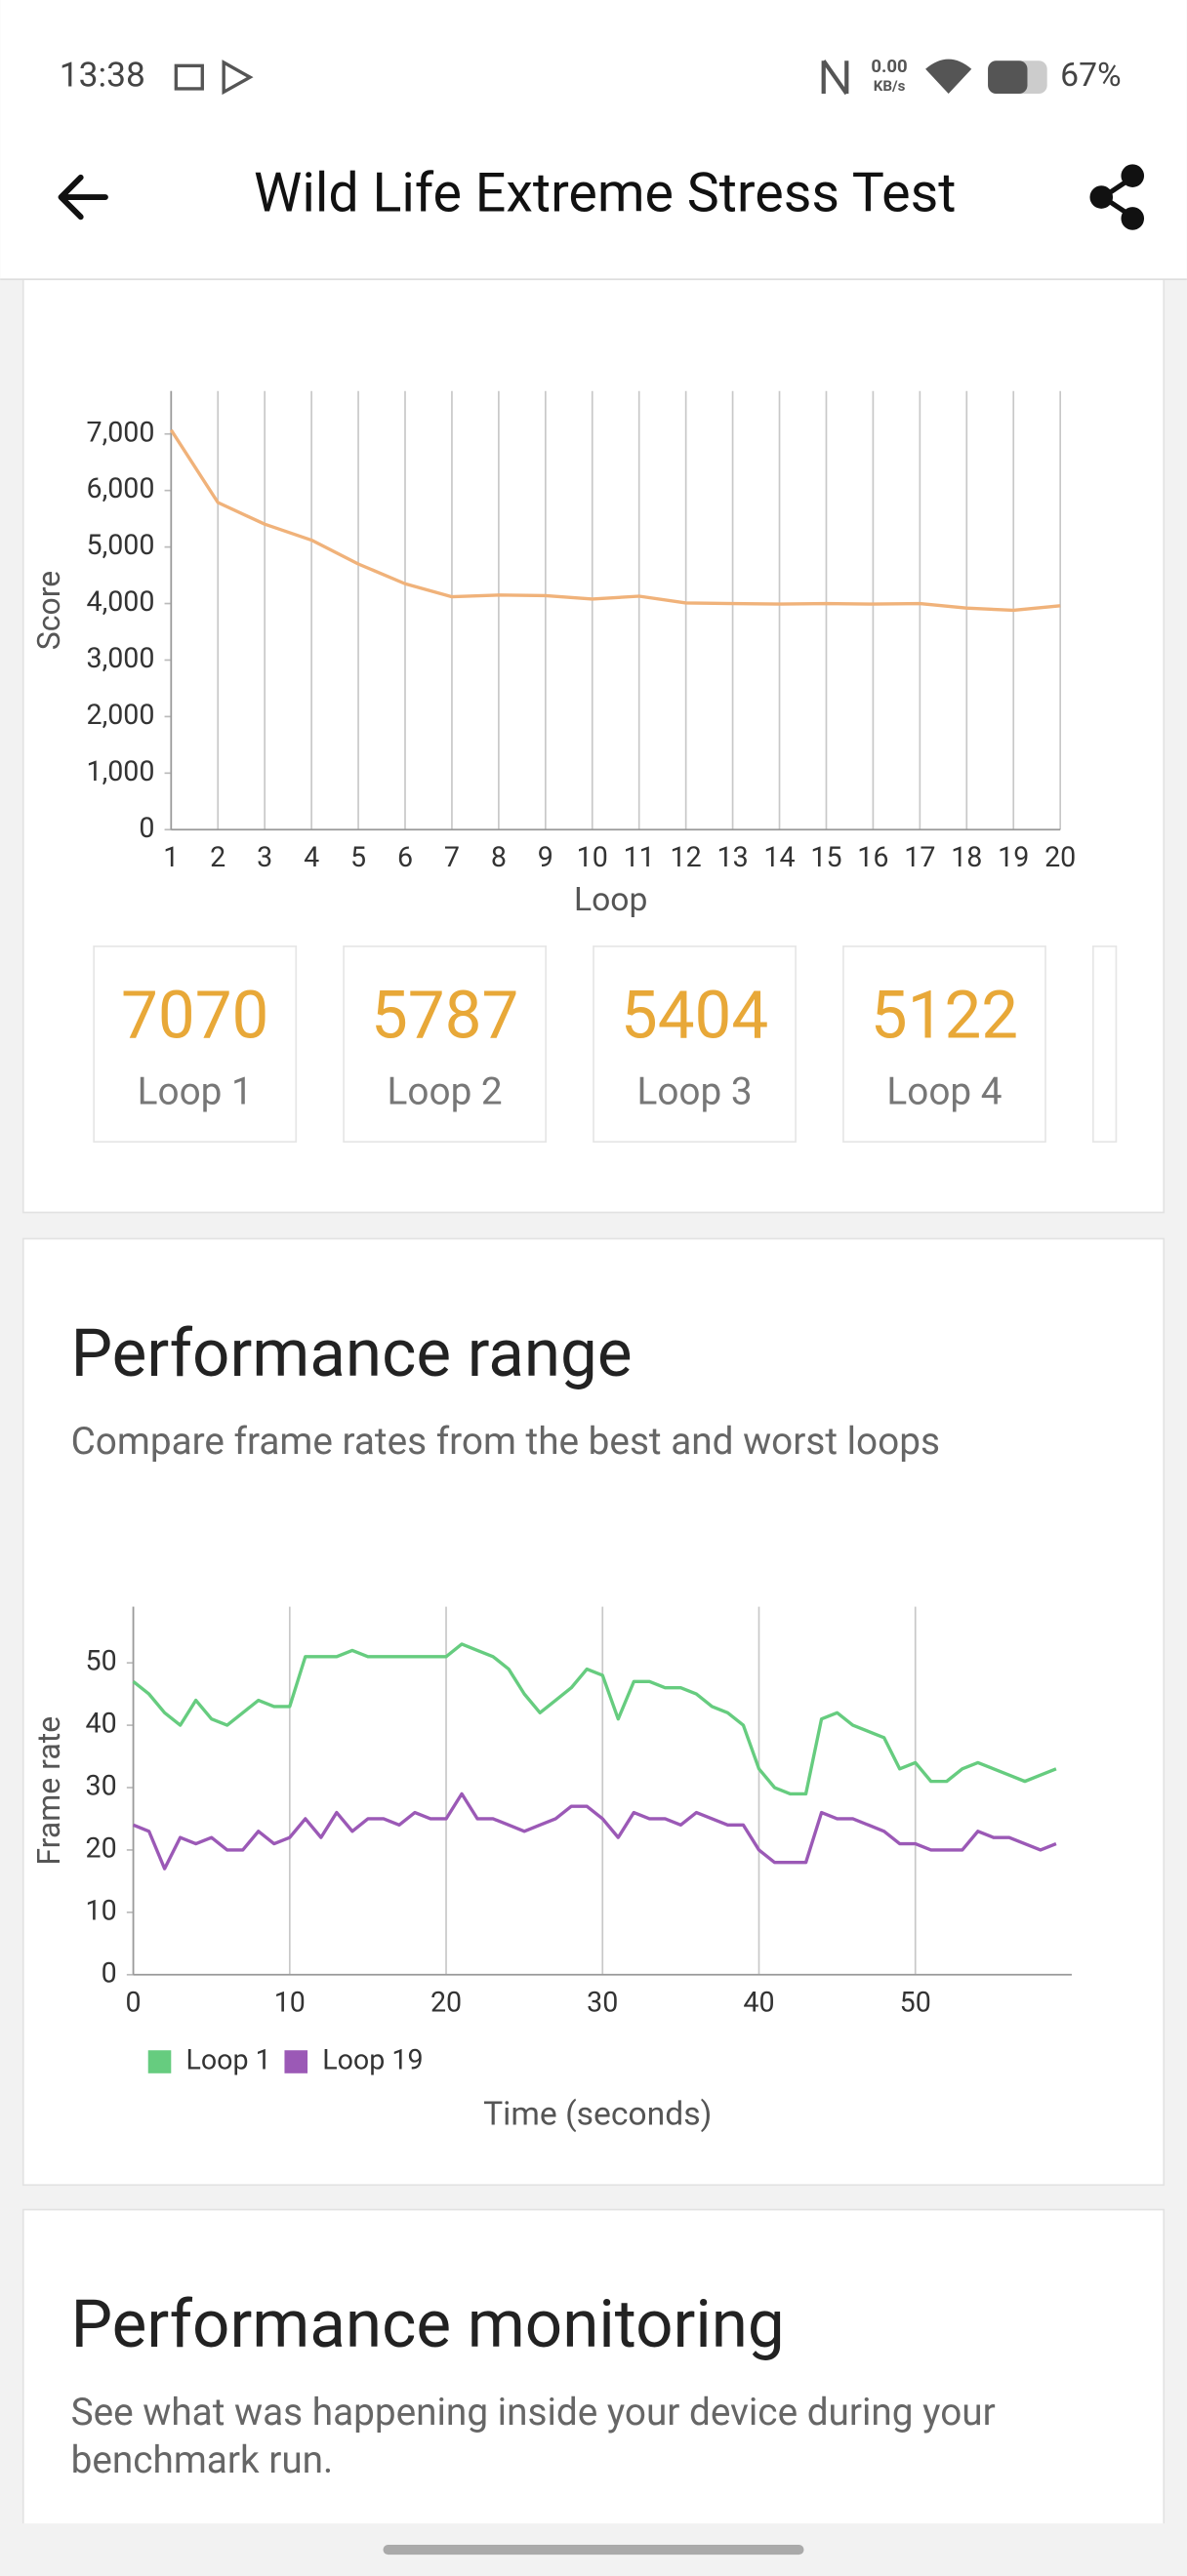 The image size is (1187, 2576). Describe the element at coordinates (452, 856) in the screenshot. I see `x-tick-label: 7` at that location.